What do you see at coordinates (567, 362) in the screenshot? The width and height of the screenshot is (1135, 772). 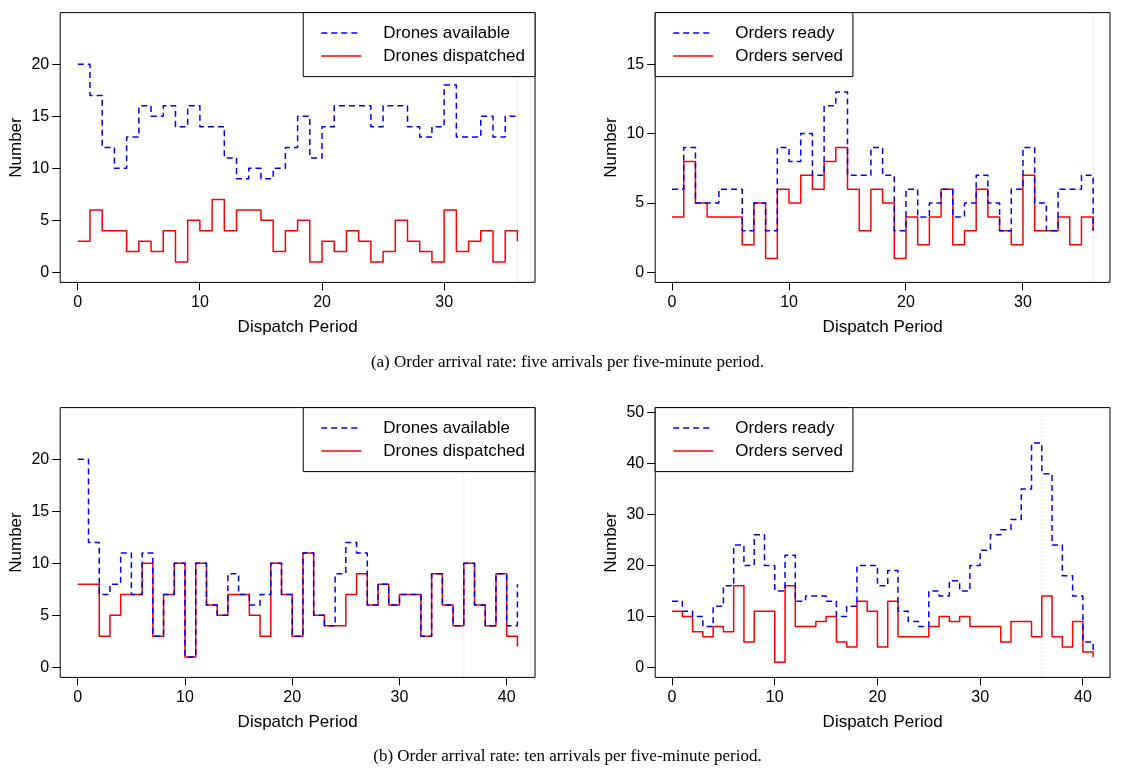 I see `text: (a) Order arrival rate: five arrivals per five-minute period.` at bounding box center [567, 362].